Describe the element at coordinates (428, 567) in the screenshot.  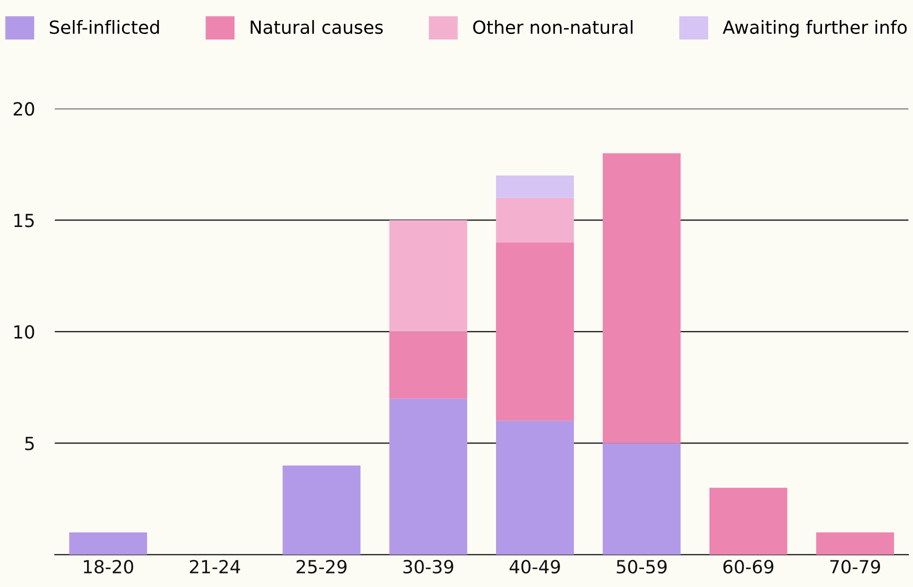
I see `x-tick-label: 30-39` at that location.